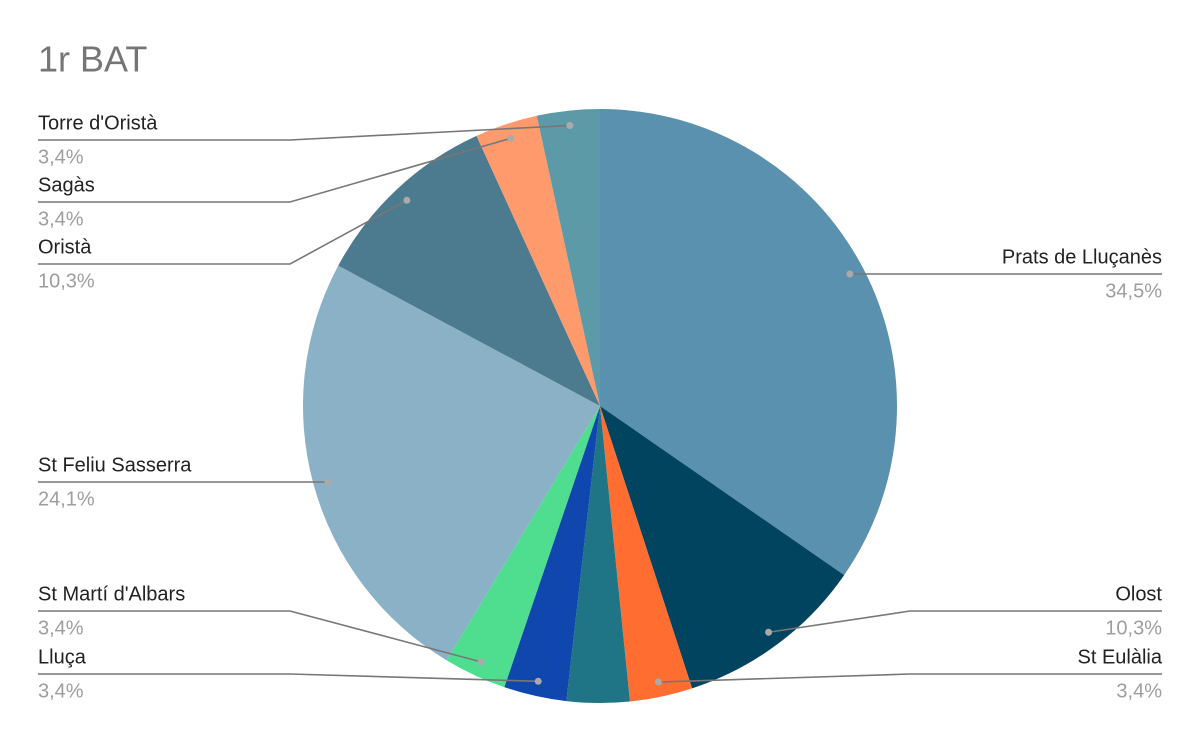 The image size is (1200, 742). What do you see at coordinates (1120, 657) in the screenshot?
I see `slice-label: St Eulàlia` at bounding box center [1120, 657].